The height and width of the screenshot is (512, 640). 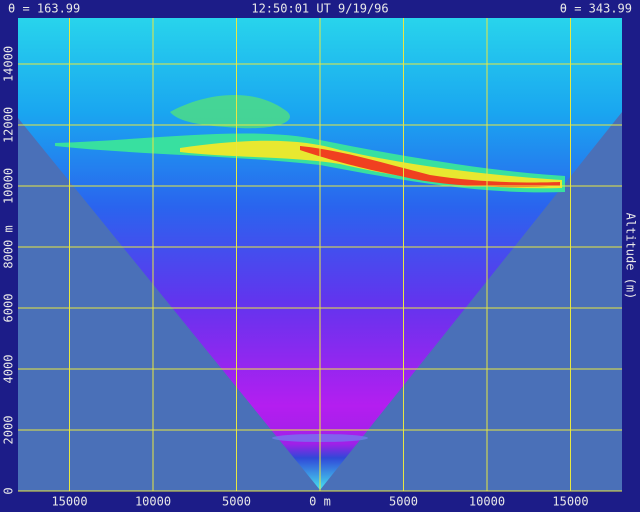 I want to click on y-tick-label: 4000, so click(x=9, y=369).